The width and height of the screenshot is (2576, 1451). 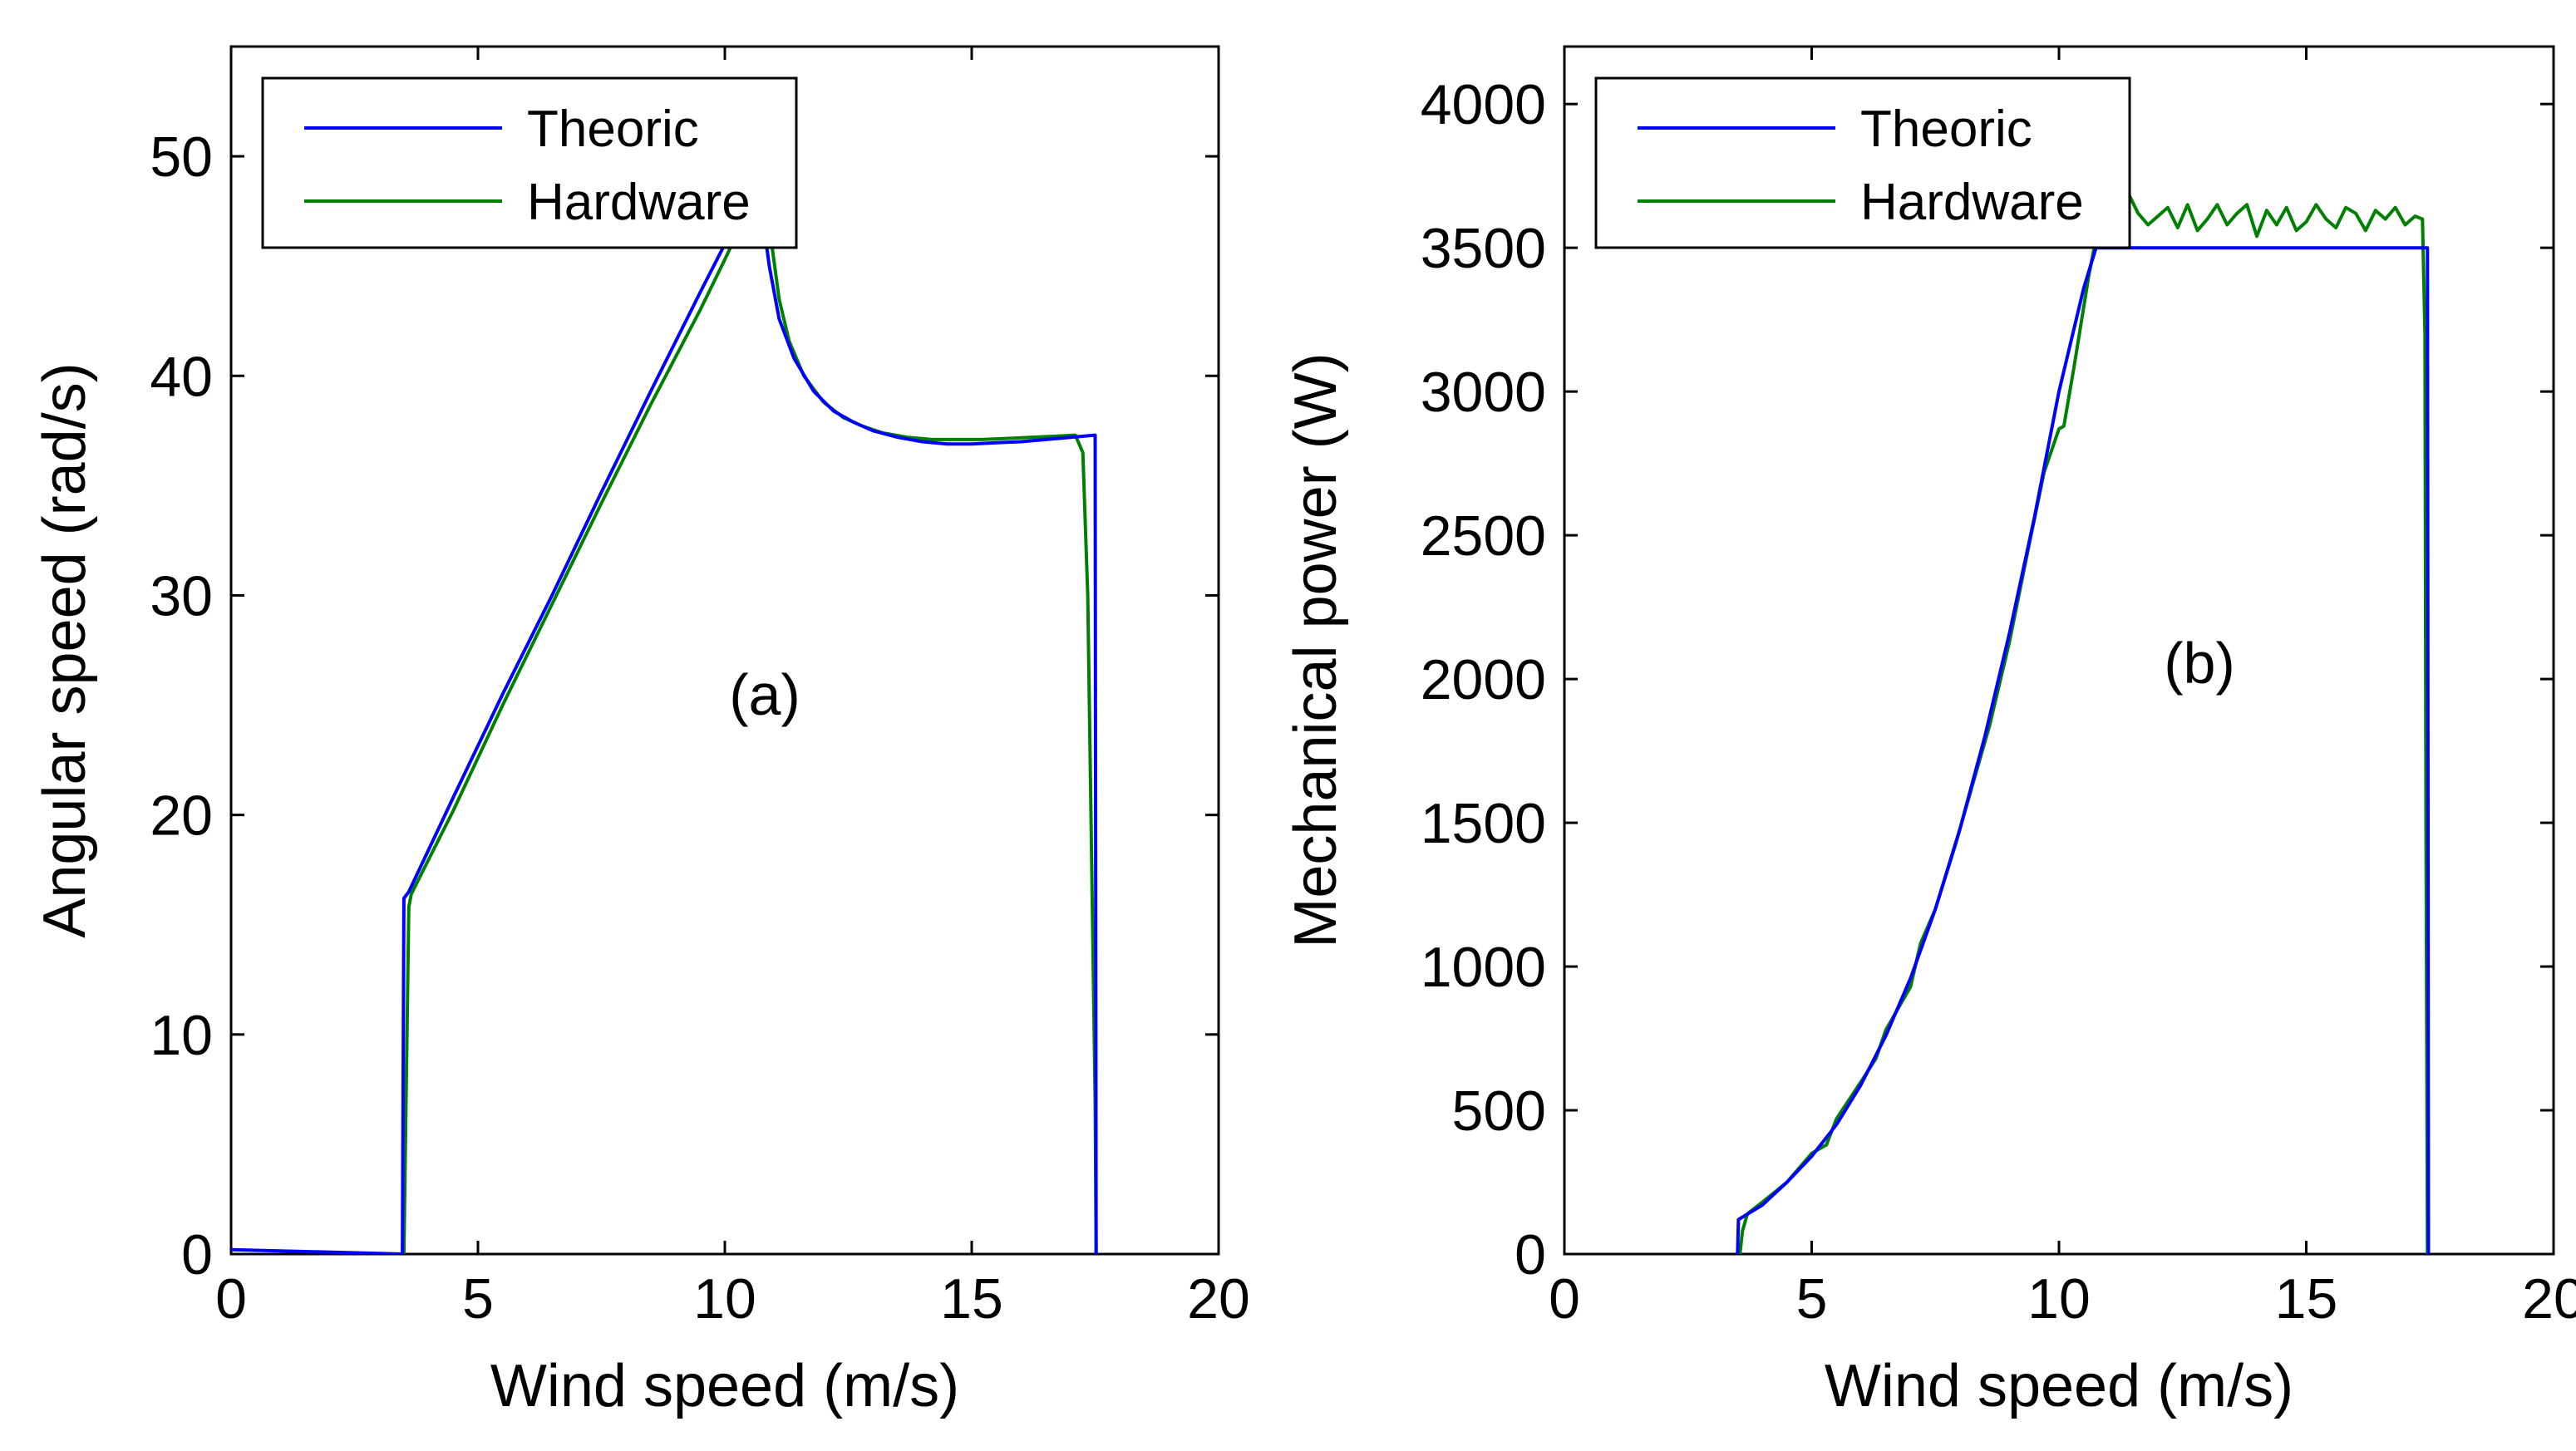 I want to click on chart1-y-tick-label-2: 20, so click(x=181, y=816).